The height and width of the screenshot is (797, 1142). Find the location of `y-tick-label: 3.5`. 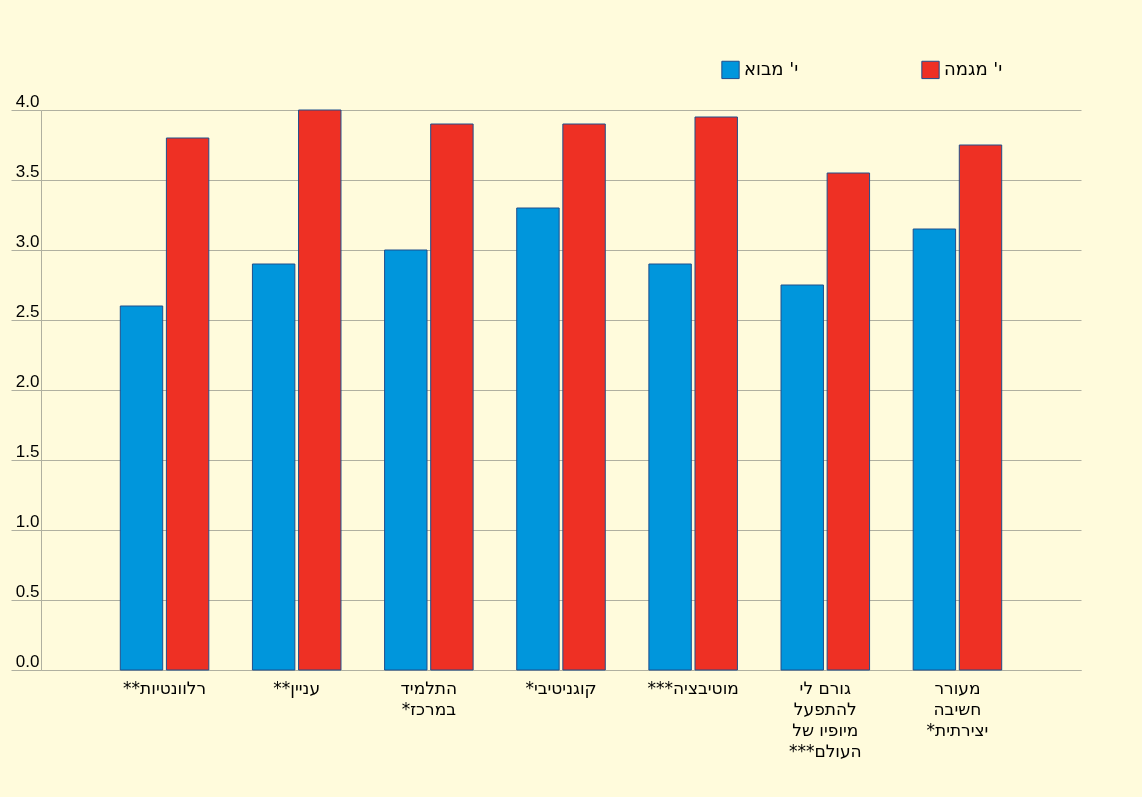

y-tick-label: 3.5 is located at coordinates (27, 171).